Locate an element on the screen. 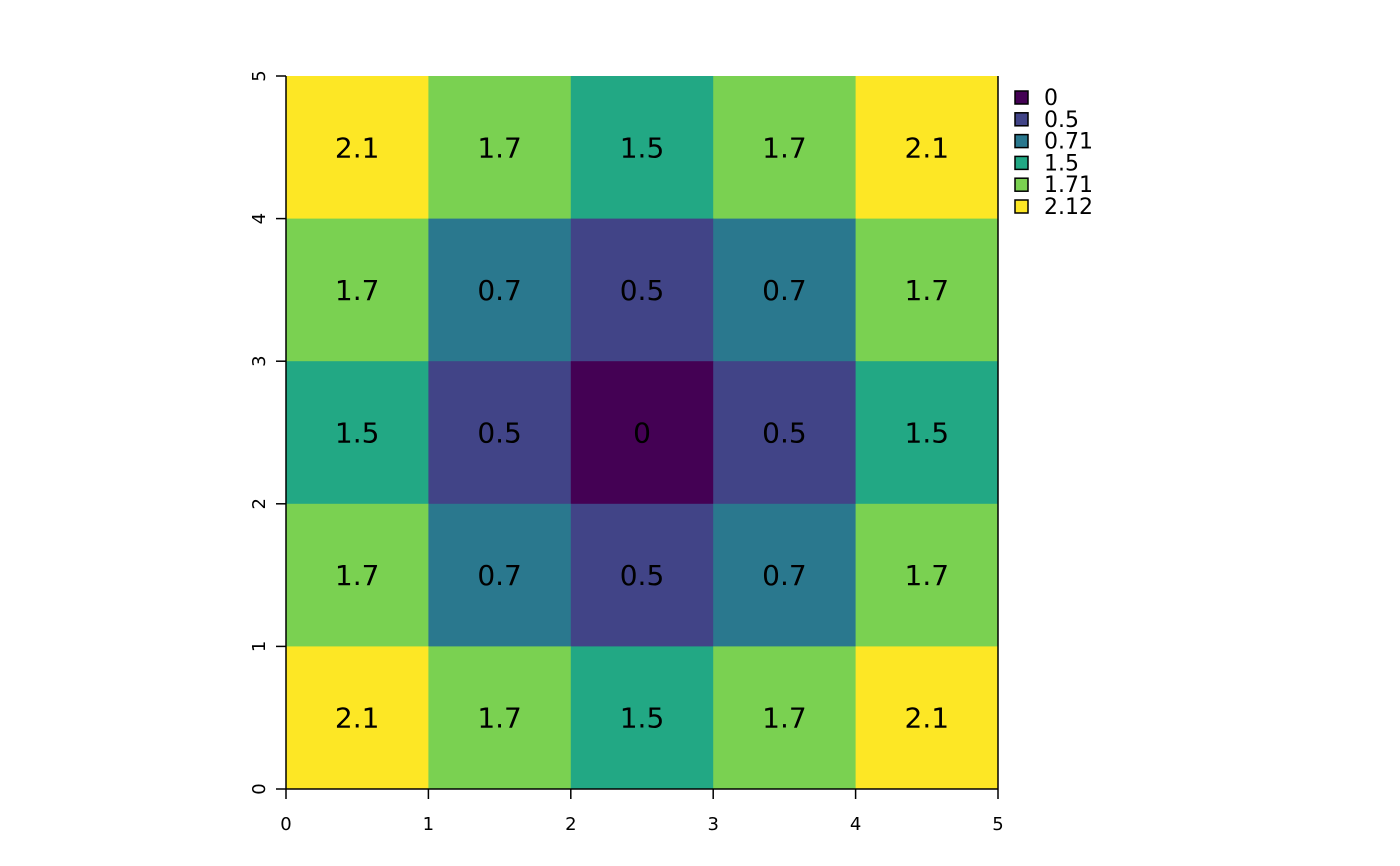 The width and height of the screenshot is (1400, 866). y-tick-label: 4 is located at coordinates (259, 218).